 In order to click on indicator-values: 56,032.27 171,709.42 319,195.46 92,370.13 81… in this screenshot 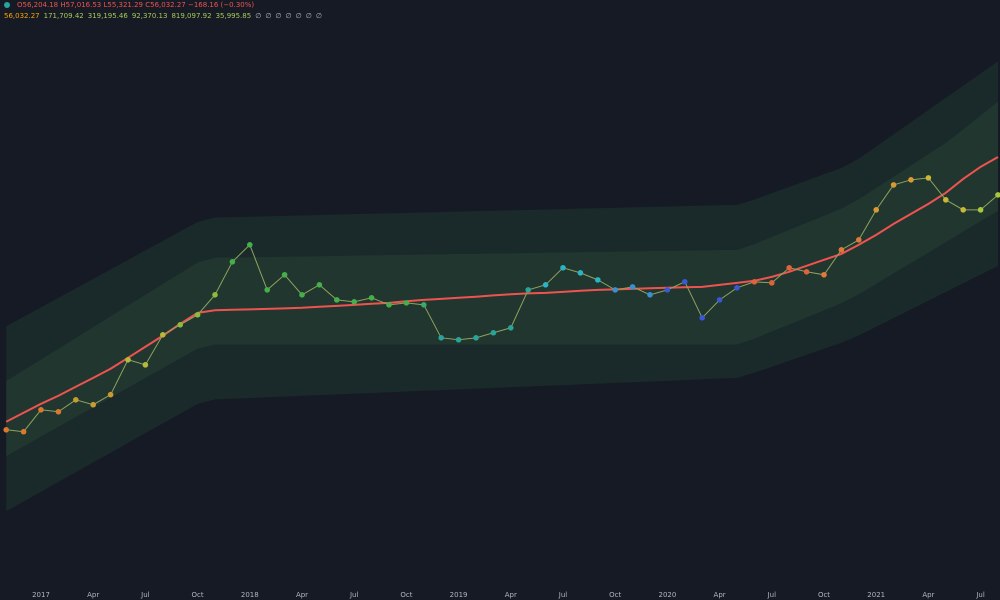, I will do `click(163, 16)`.